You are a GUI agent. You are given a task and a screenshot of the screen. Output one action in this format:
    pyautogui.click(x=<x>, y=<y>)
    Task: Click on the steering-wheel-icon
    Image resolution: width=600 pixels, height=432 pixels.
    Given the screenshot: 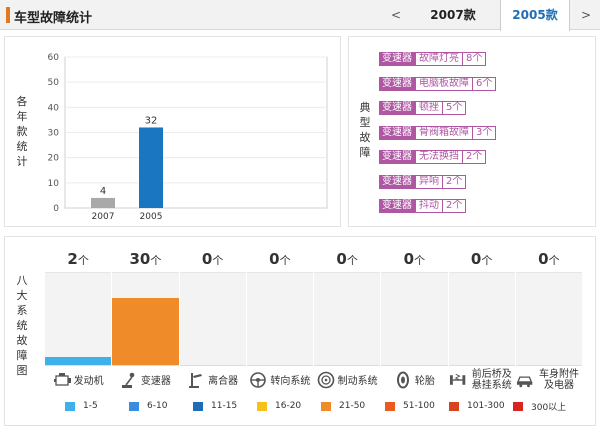 What is the action you would take?
    pyautogui.click(x=258, y=379)
    